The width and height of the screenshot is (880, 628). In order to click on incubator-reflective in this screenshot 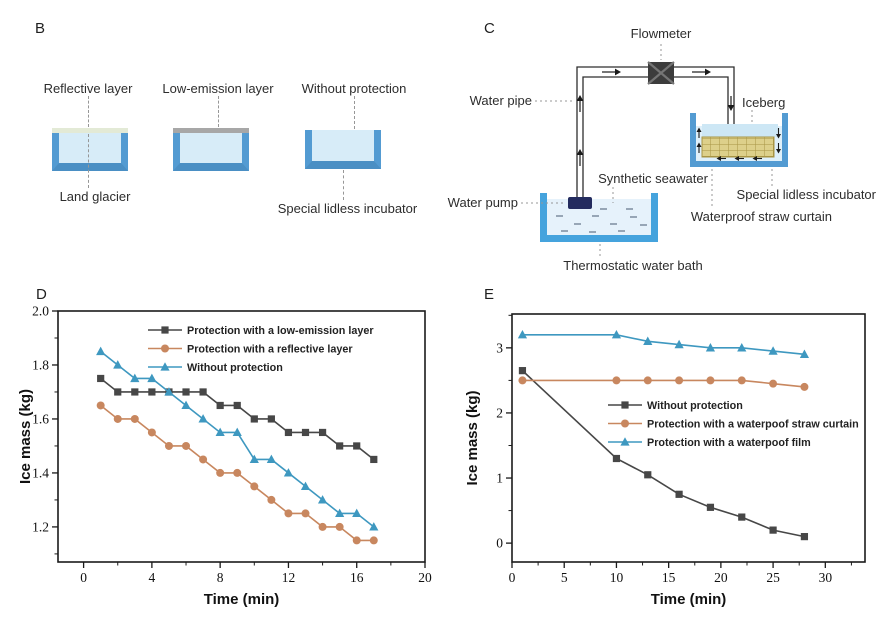, I will do `click(90, 149)`.